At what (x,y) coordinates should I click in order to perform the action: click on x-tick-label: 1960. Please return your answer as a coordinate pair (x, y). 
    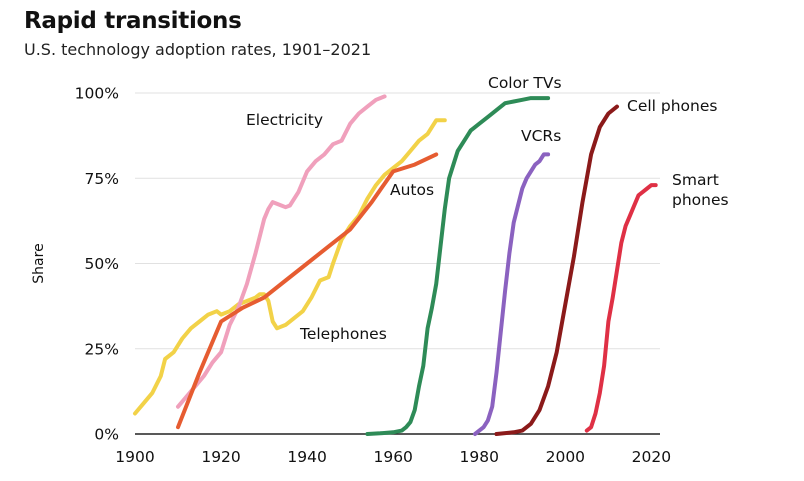
    Looking at the image, I should click on (392, 457).